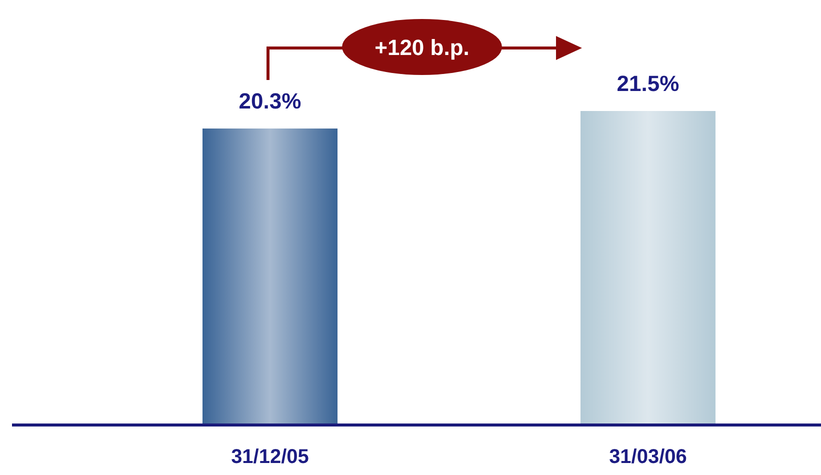 The image size is (821, 475). I want to click on x-tick-label: 31/12/05, so click(270, 457).